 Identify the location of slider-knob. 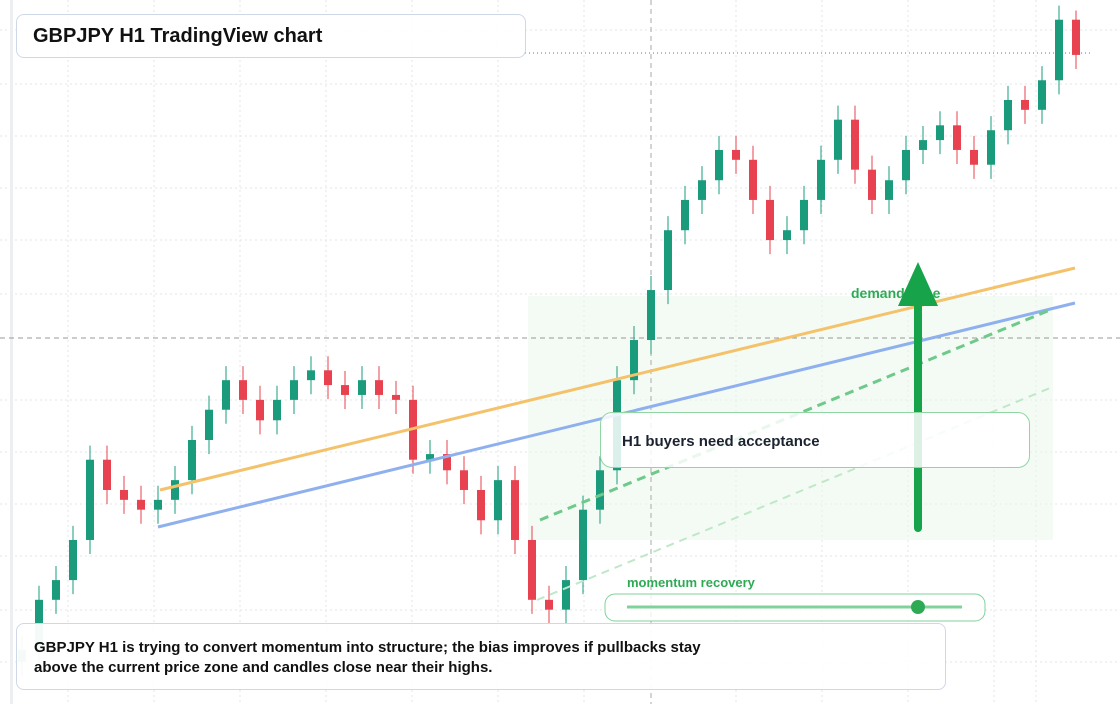
(918, 607).